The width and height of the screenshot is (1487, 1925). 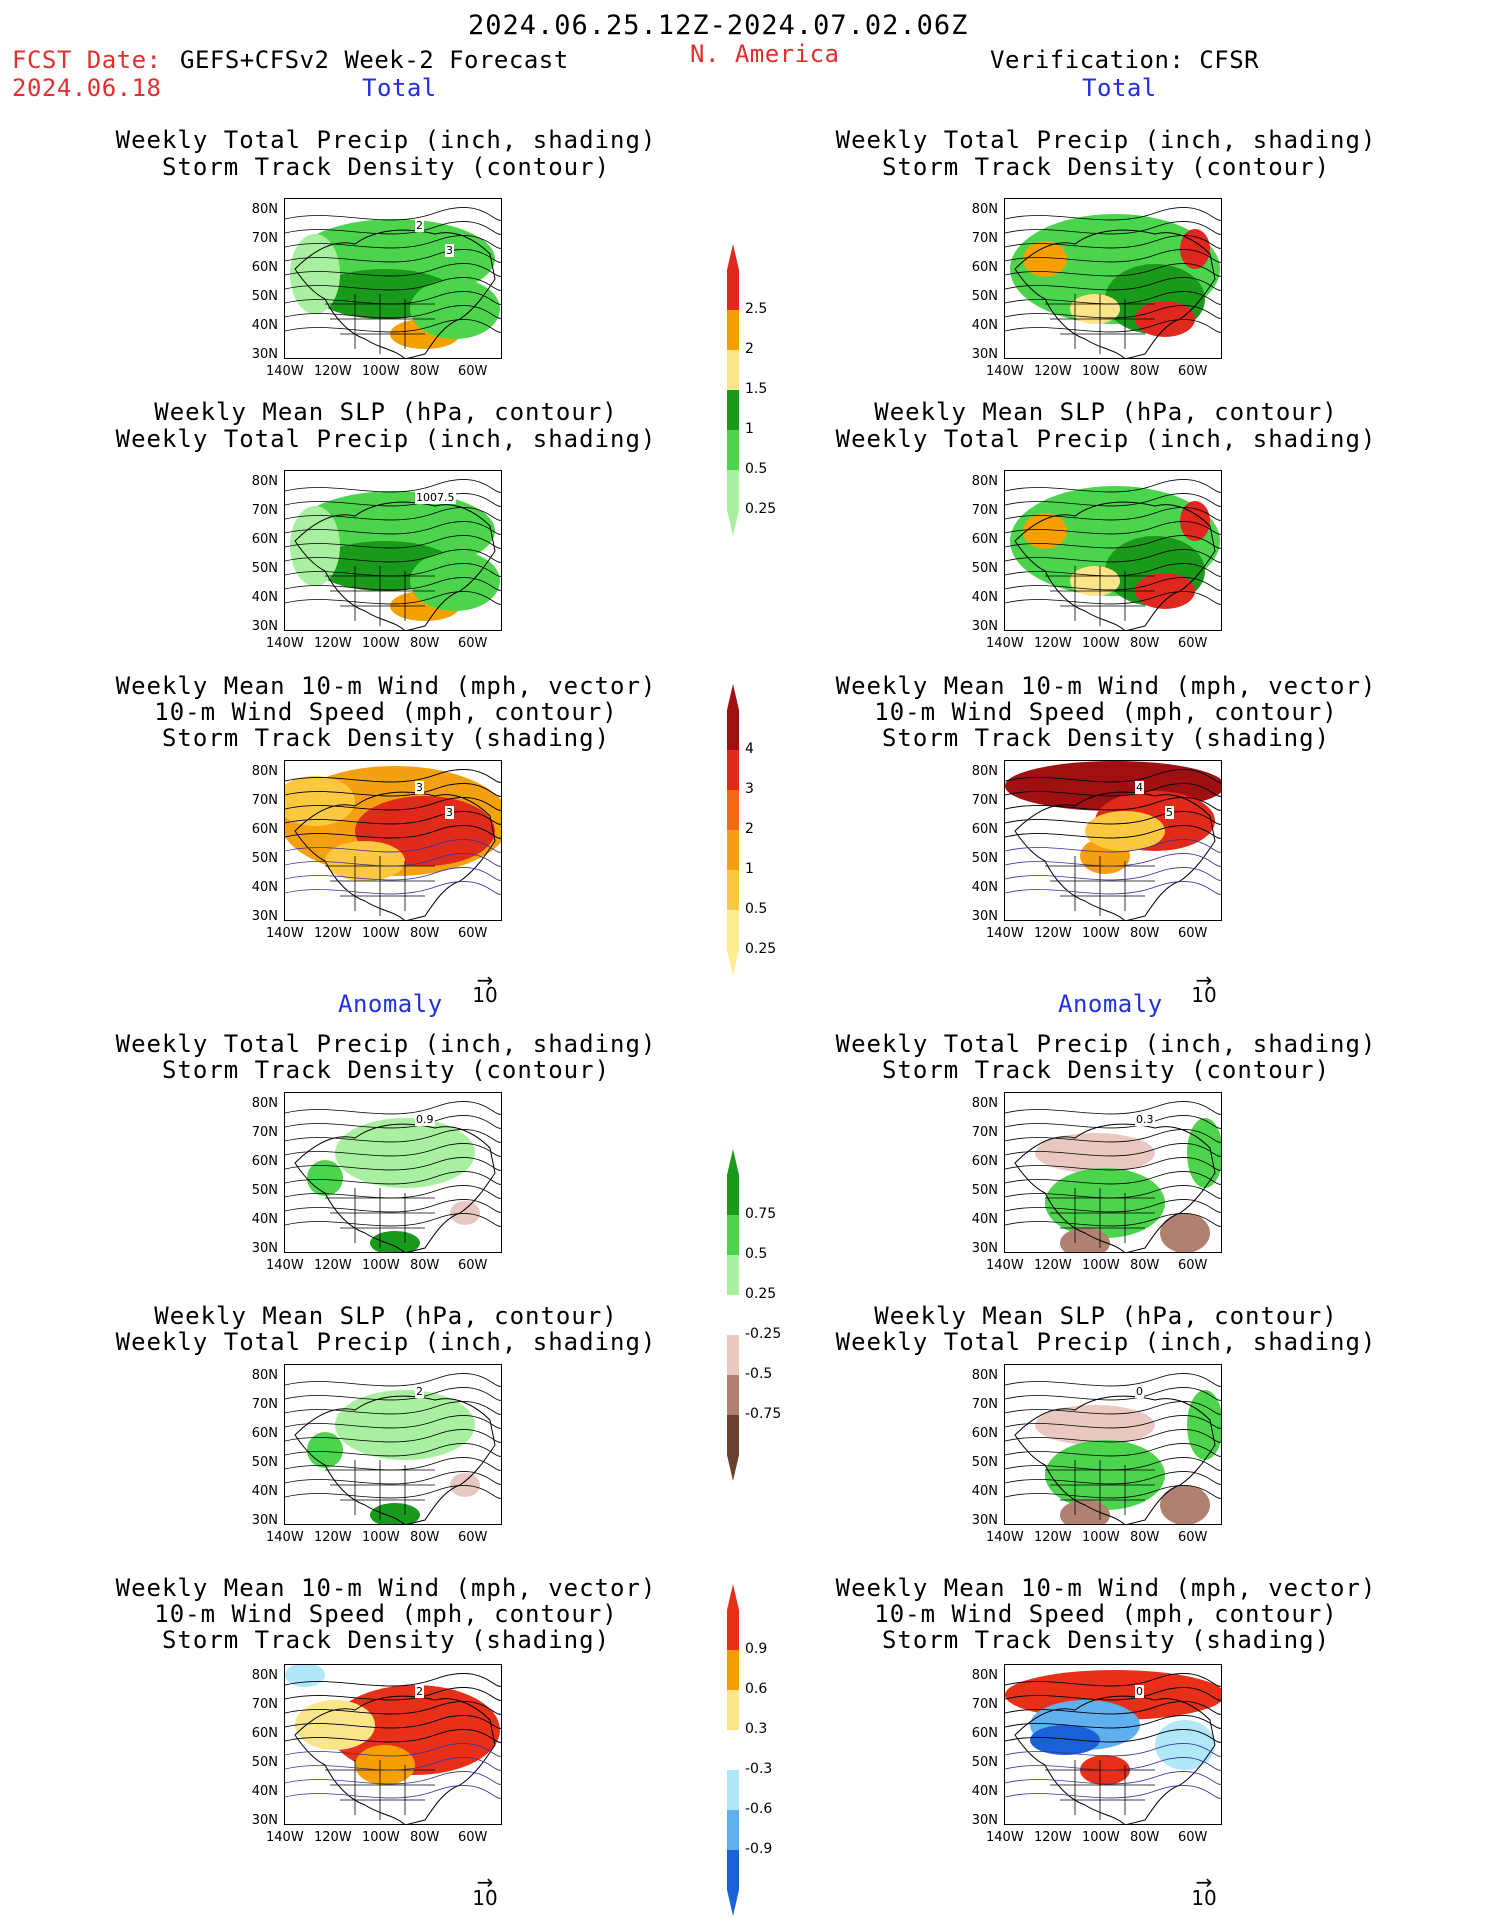 I want to click on colorbar-label: -0.6, so click(x=759, y=1809).